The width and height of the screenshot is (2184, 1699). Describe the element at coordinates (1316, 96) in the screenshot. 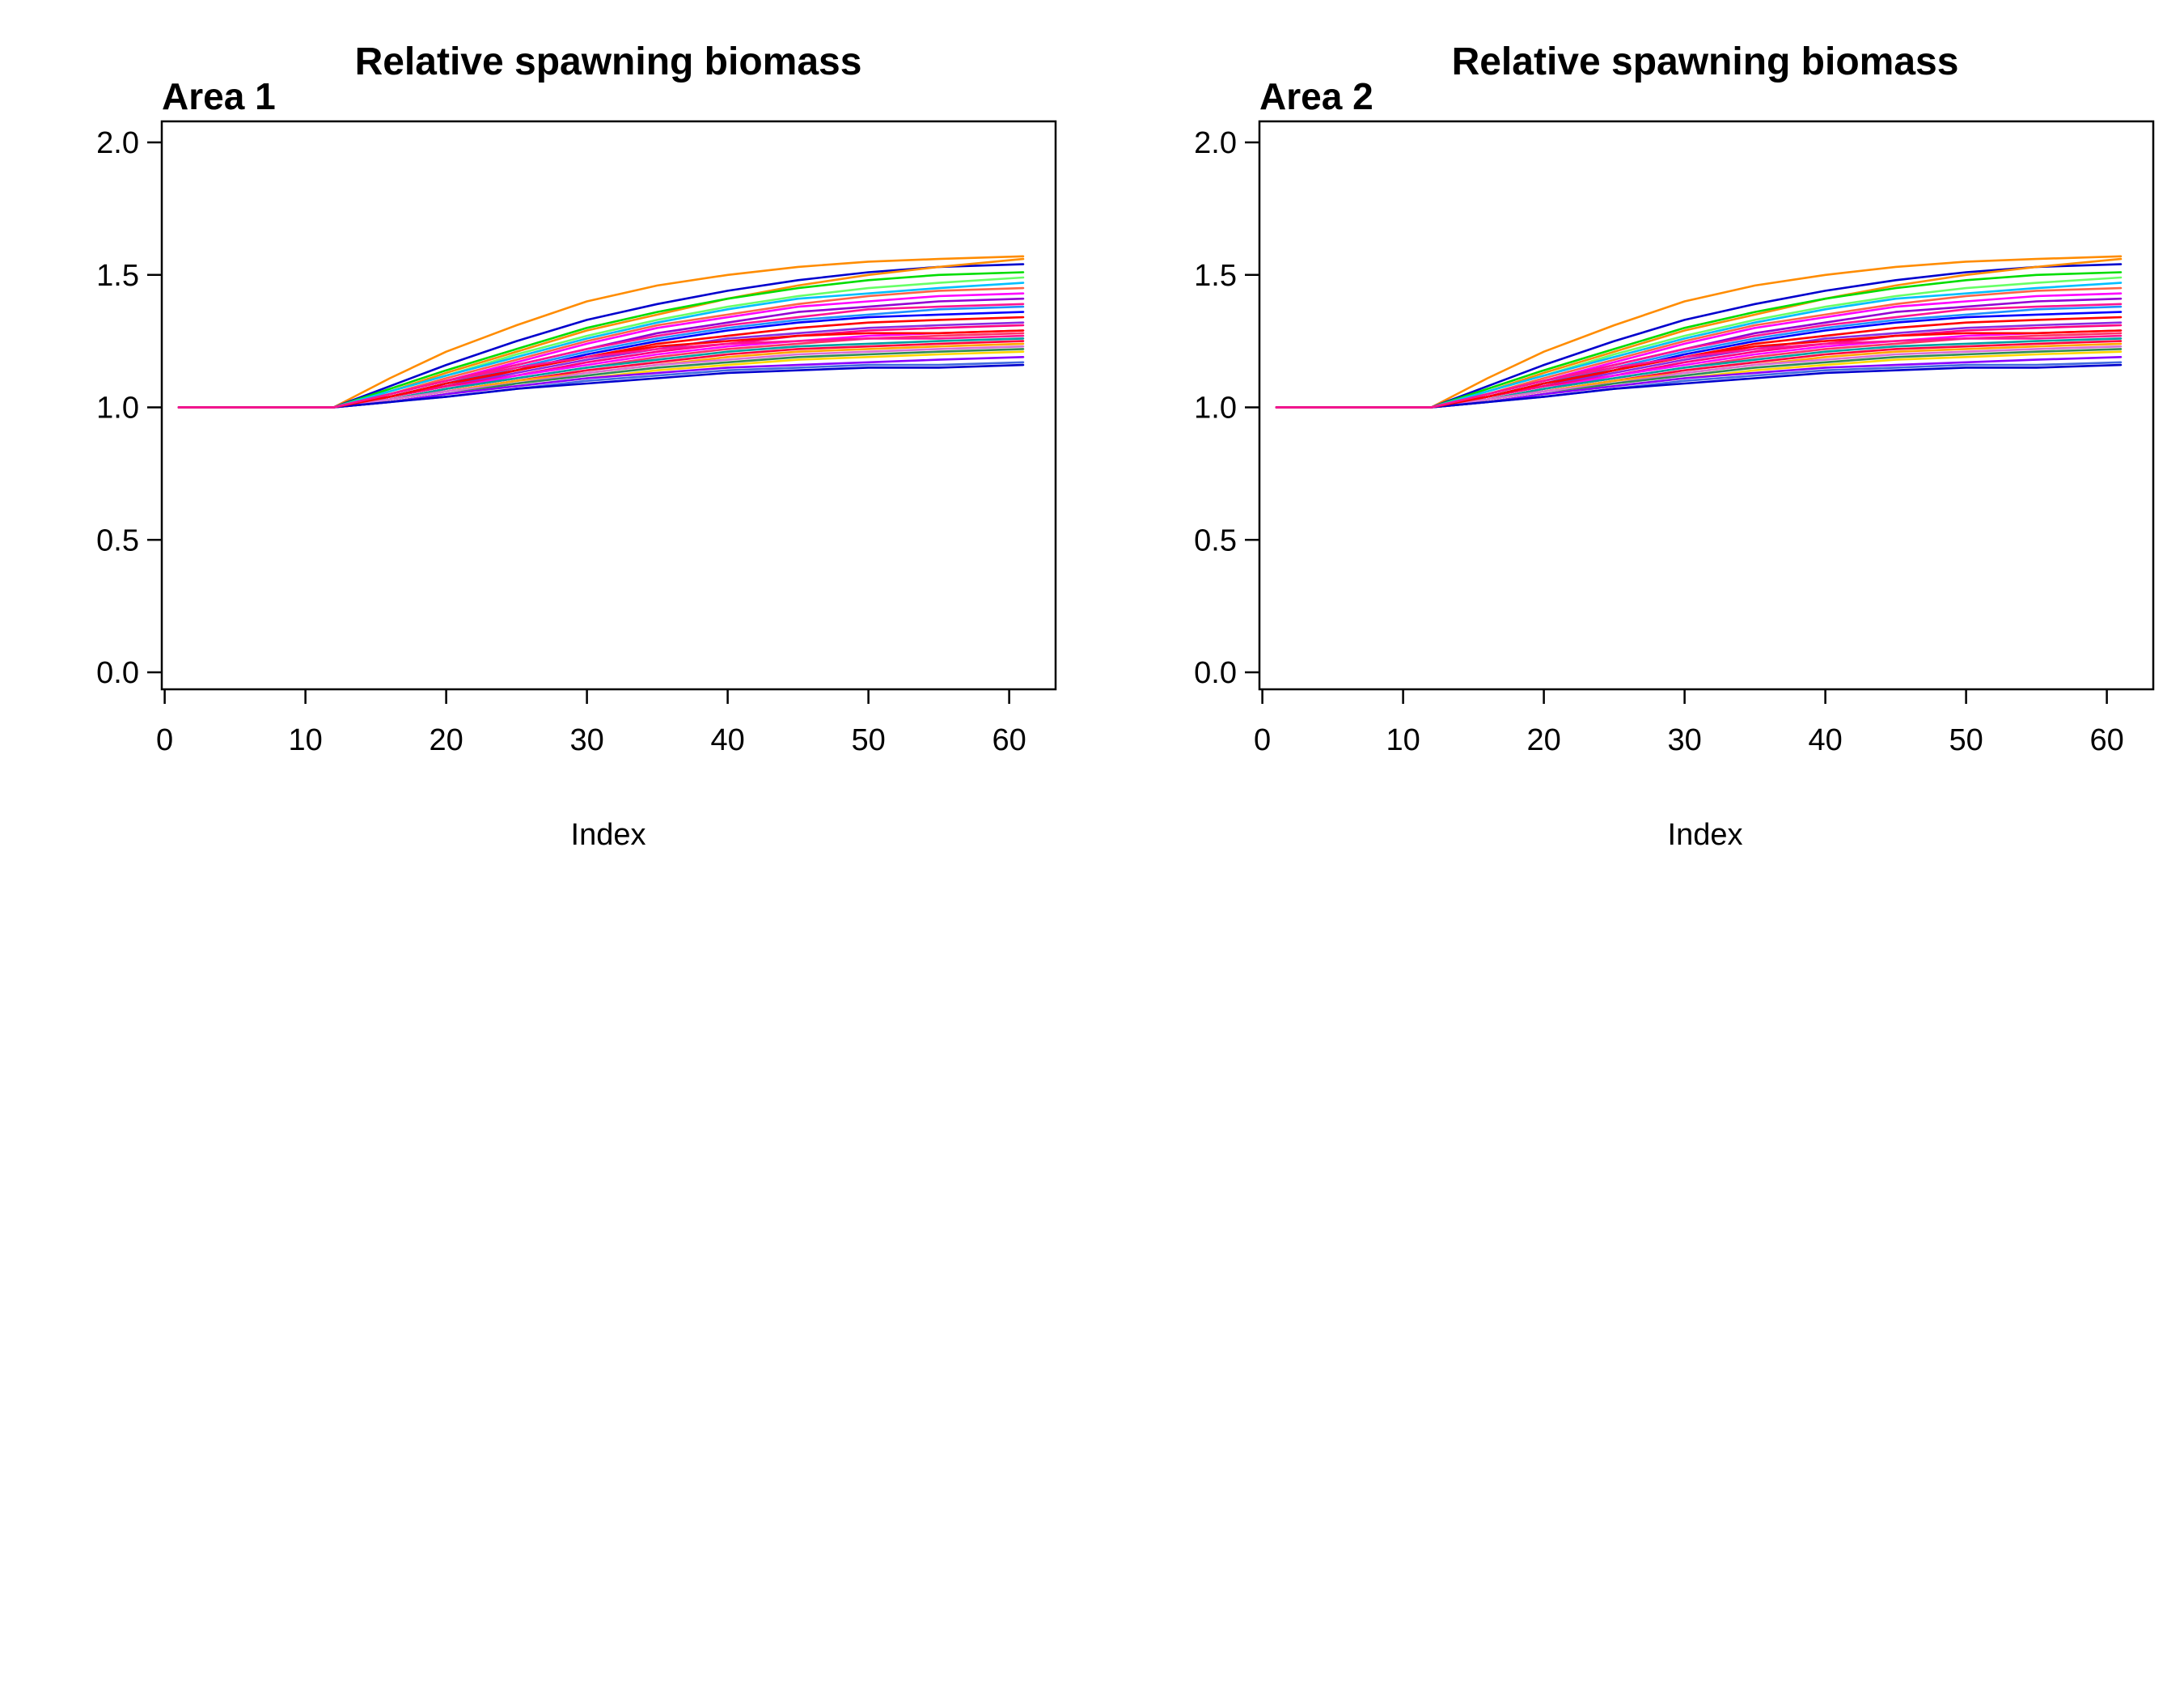

I see `panel-label: Area 2` at that location.